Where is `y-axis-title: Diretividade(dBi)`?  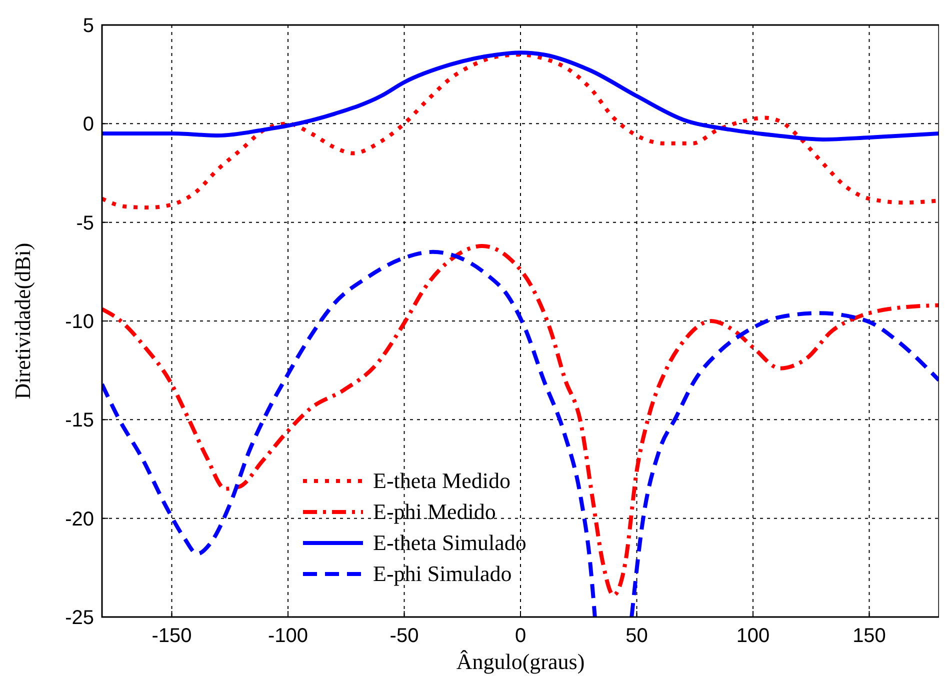 y-axis-title: Diretividade(dBi) is located at coordinates (22, 321).